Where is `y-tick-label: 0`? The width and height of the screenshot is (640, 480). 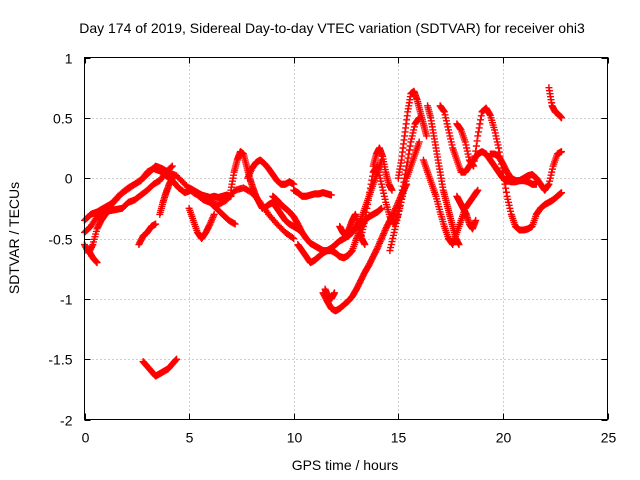 y-tick-label: 0 is located at coordinates (69, 179).